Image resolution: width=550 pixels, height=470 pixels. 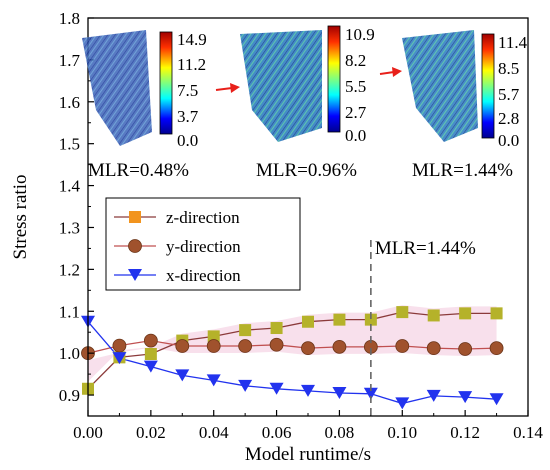 I want to click on x-tick-label: 0.00, so click(x=88, y=432).